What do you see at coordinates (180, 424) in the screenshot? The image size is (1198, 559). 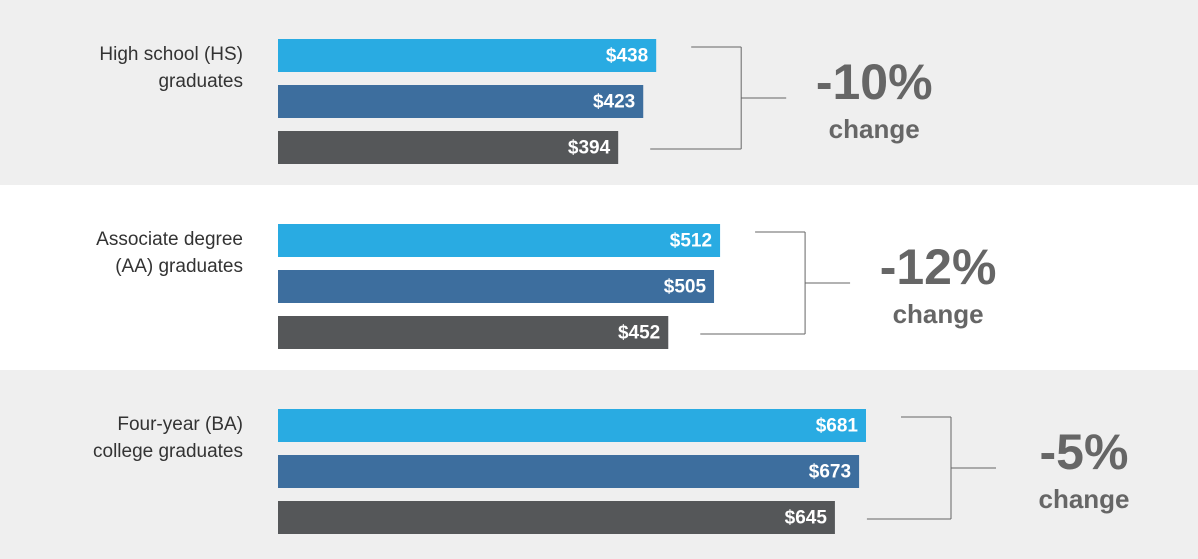 I see `category-label: Four-year (BA)` at bounding box center [180, 424].